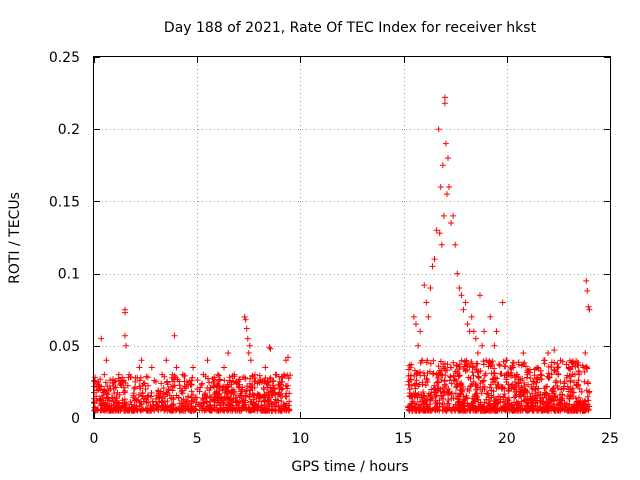 The width and height of the screenshot is (640, 480). Describe the element at coordinates (349, 467) in the screenshot. I see `x-axis-label: GPS time / hours` at that location.